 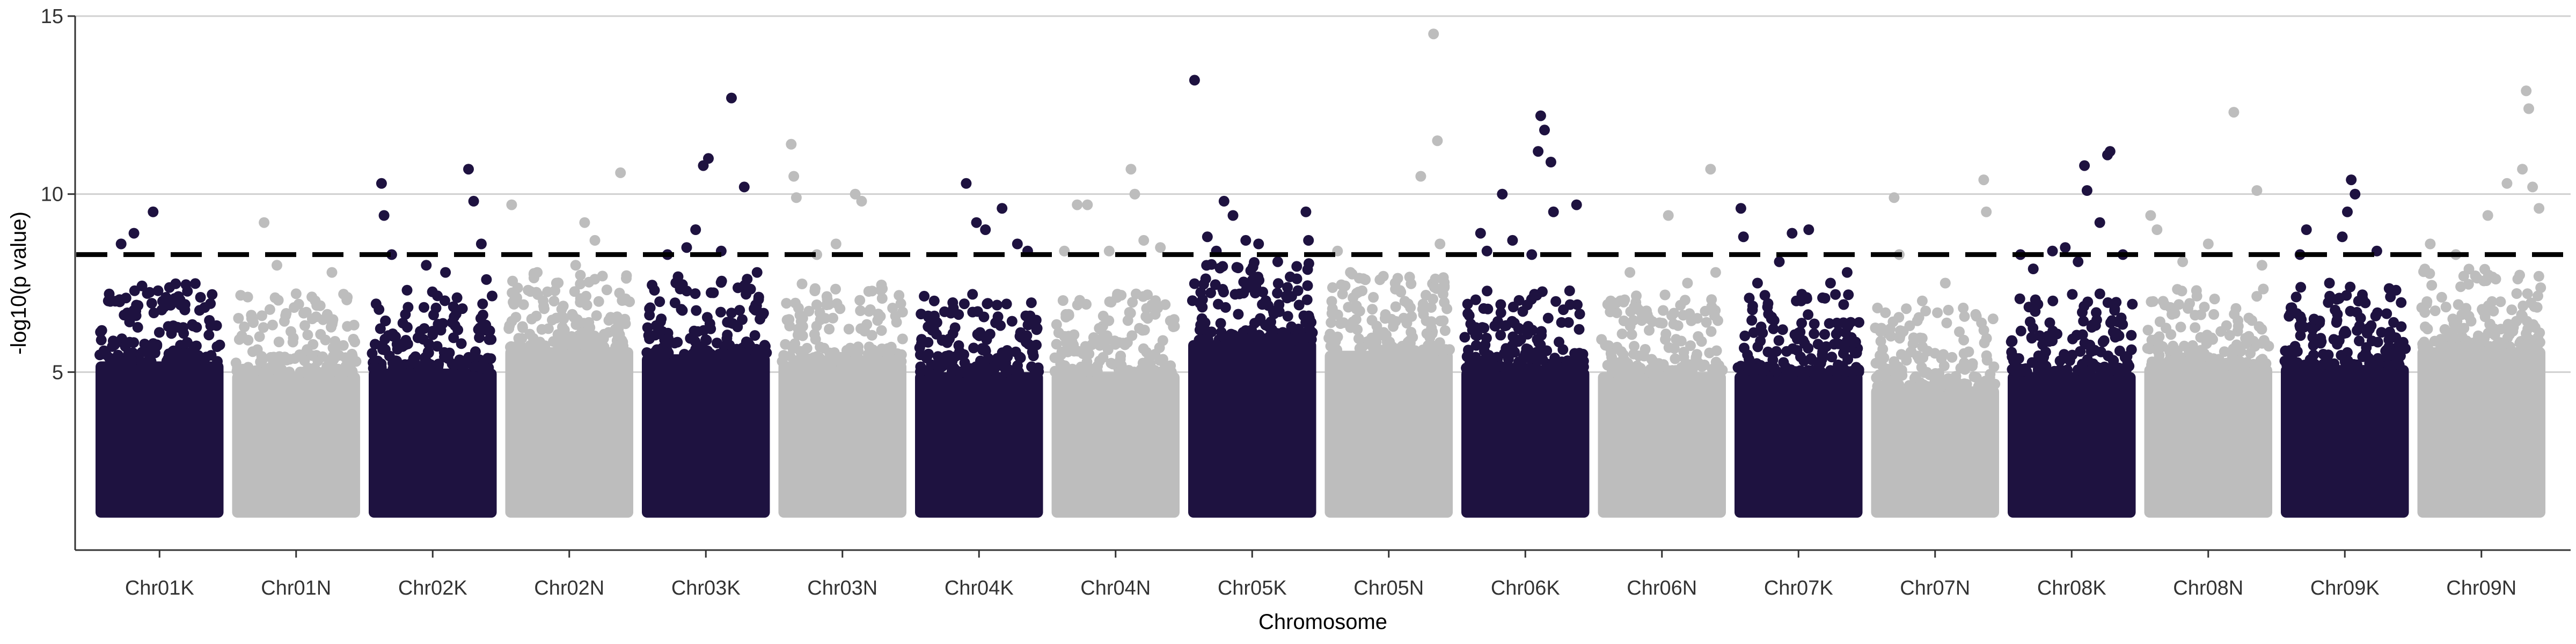 I want to click on points-scatter-Chr08N, so click(x=2208, y=327).